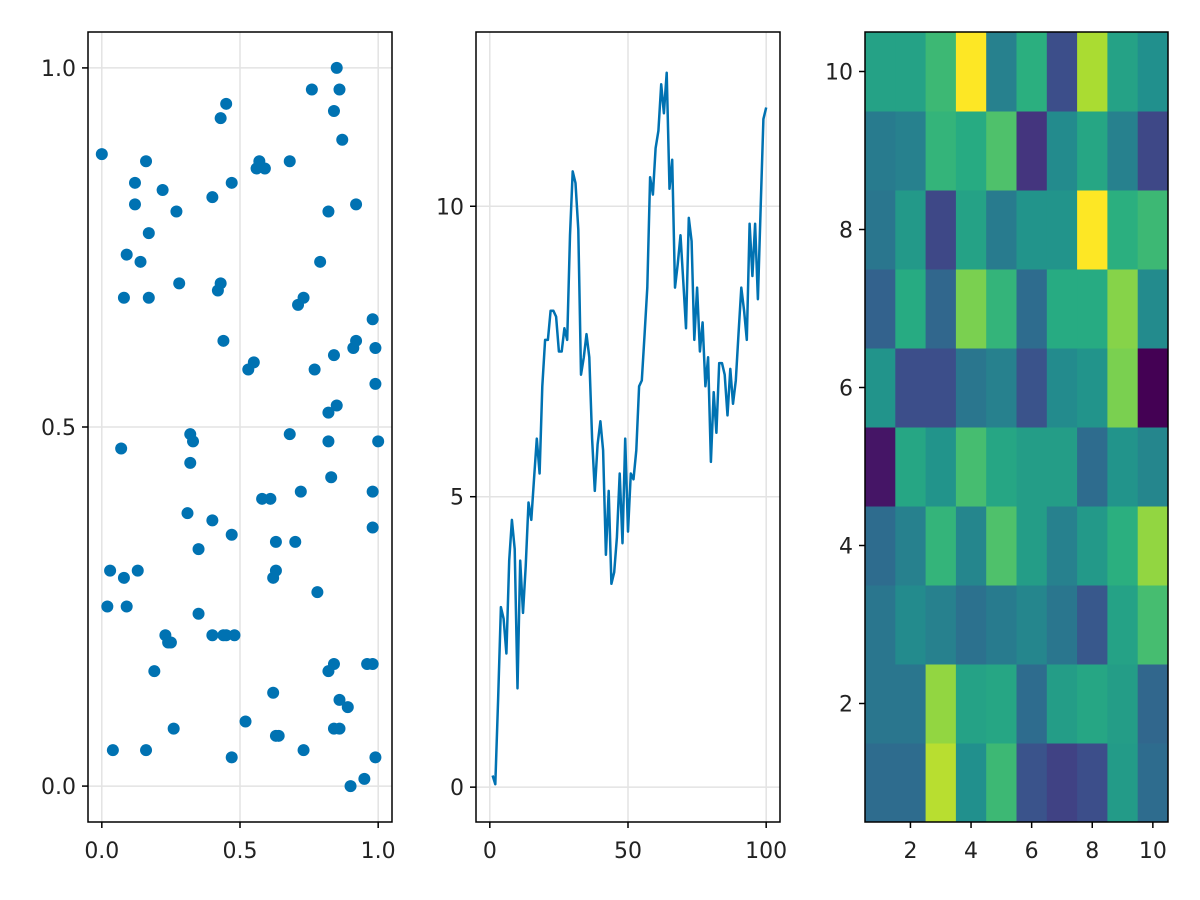  I want to click on x-tick-label: 2, so click(910, 851).